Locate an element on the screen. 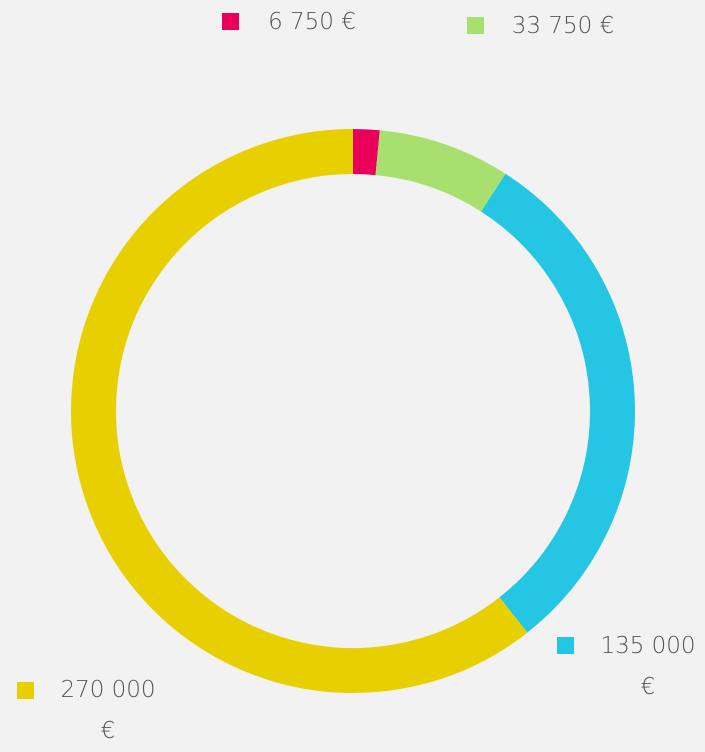  value-label: 6 750 € is located at coordinates (312, 22).